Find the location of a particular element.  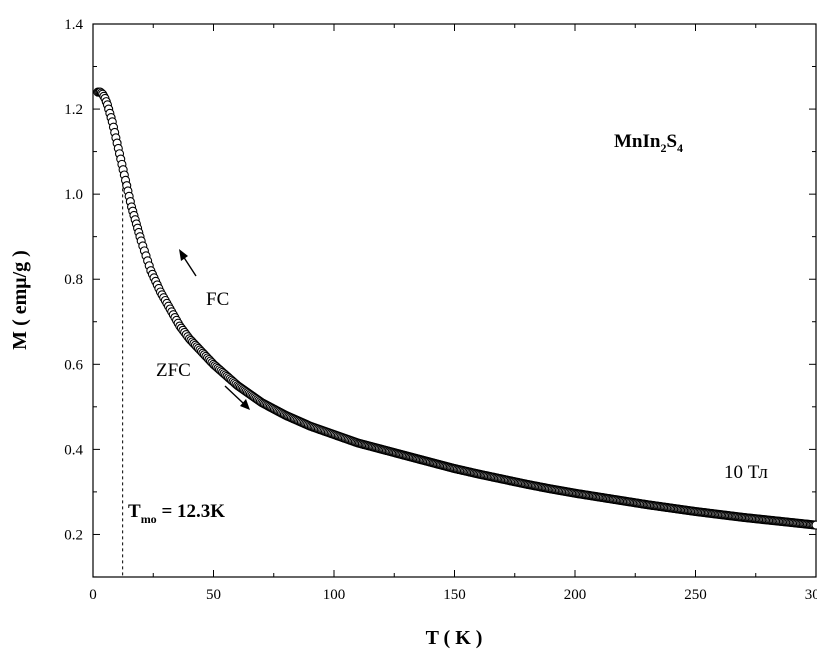

compound-sub1: 2 is located at coordinates (663, 148).